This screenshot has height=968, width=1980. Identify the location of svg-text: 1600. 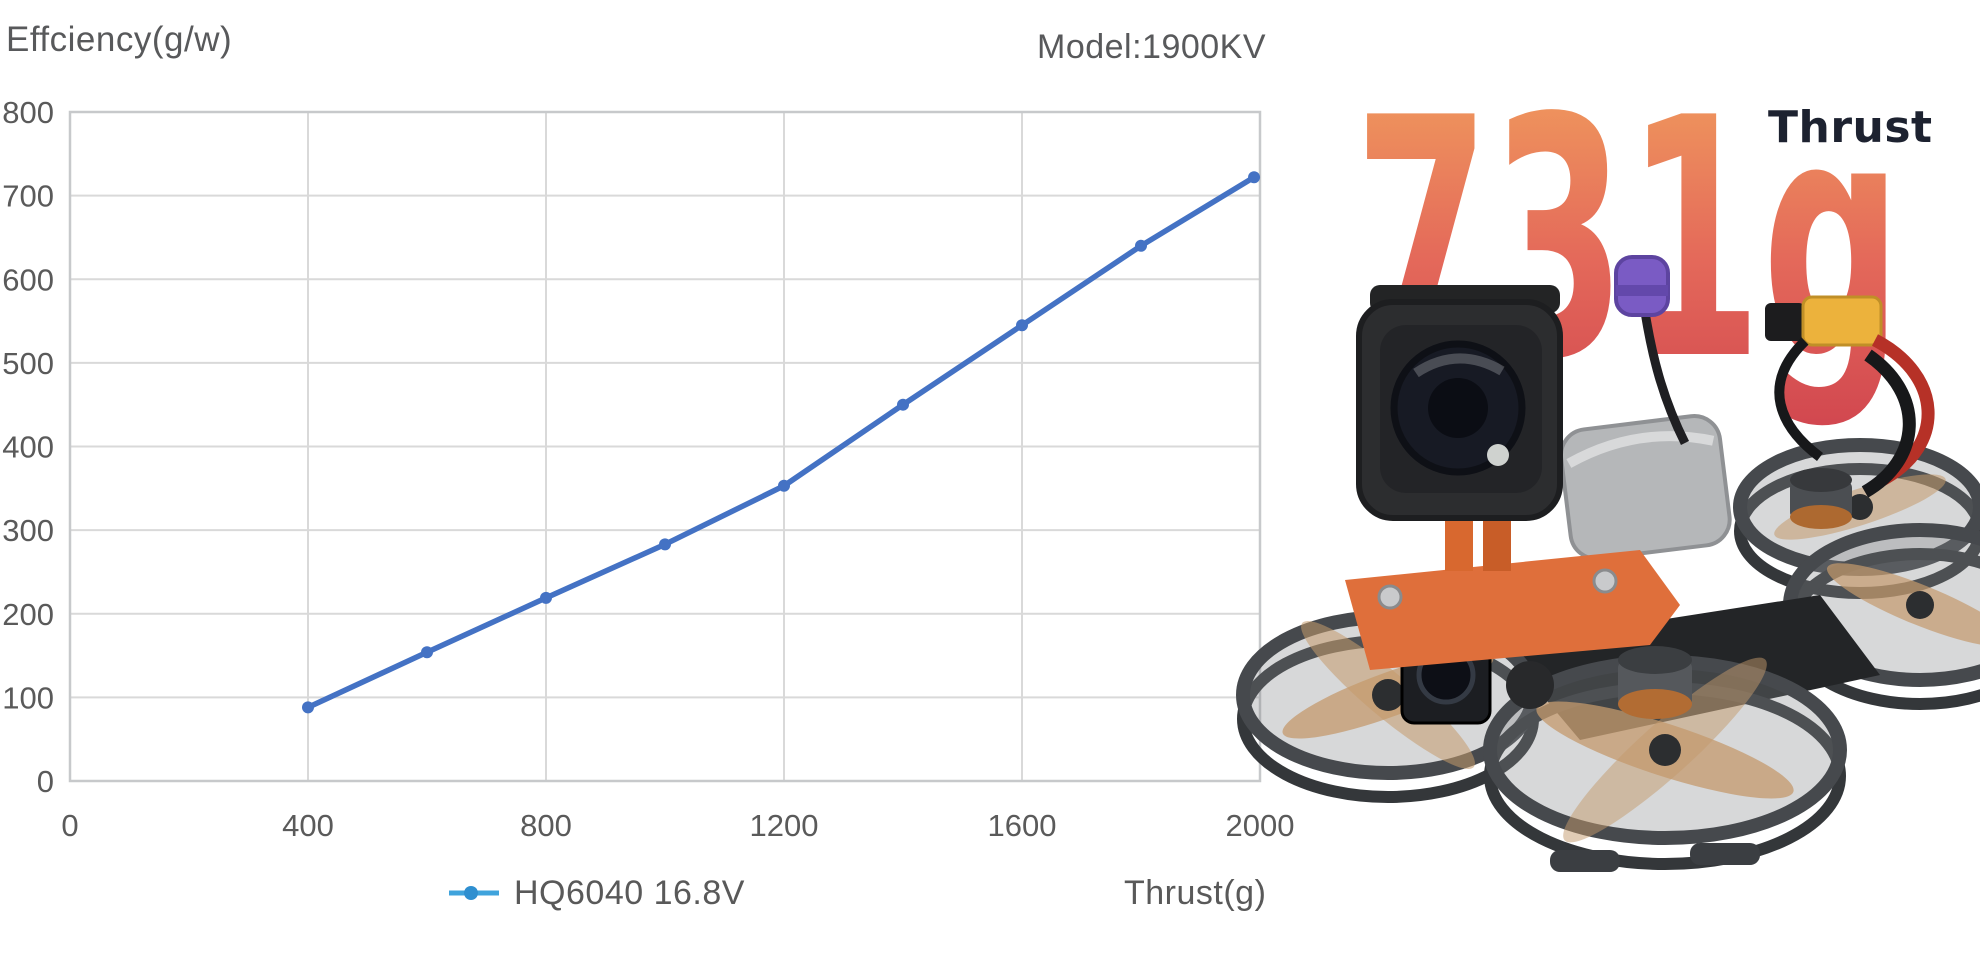
(1022, 825).